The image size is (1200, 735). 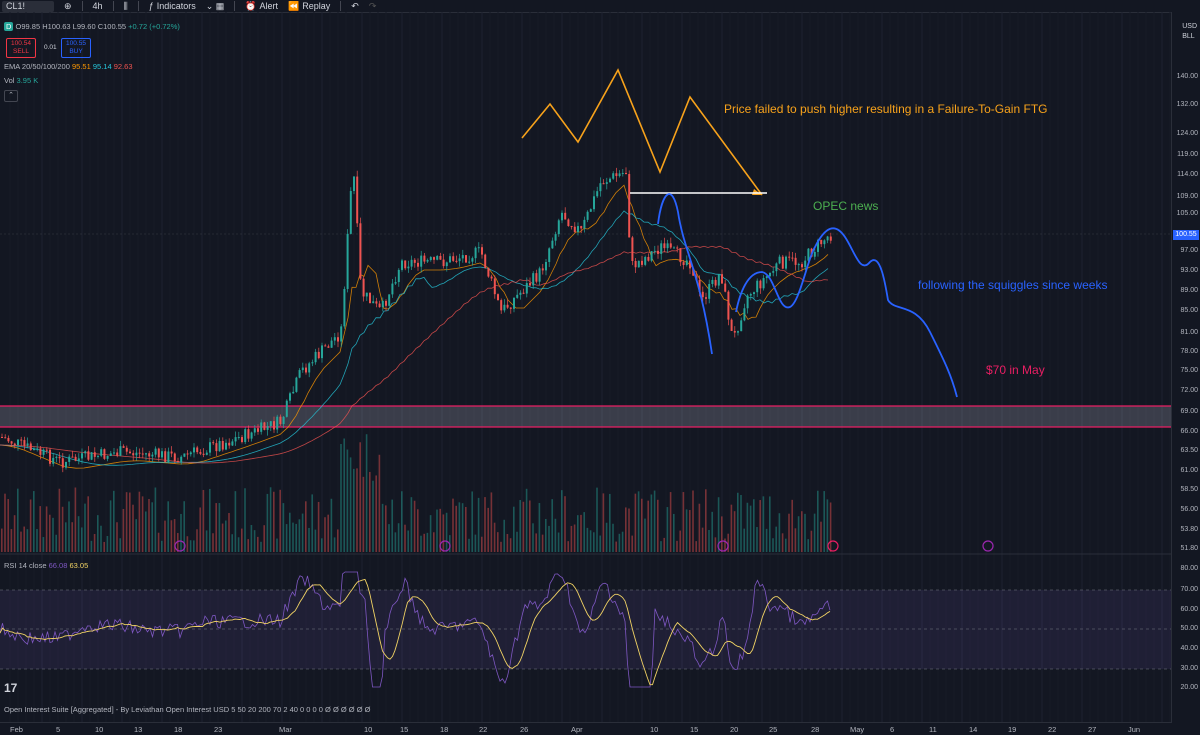 What do you see at coordinates (28, 6) in the screenshot?
I see `symbol-search: CL1!` at bounding box center [28, 6].